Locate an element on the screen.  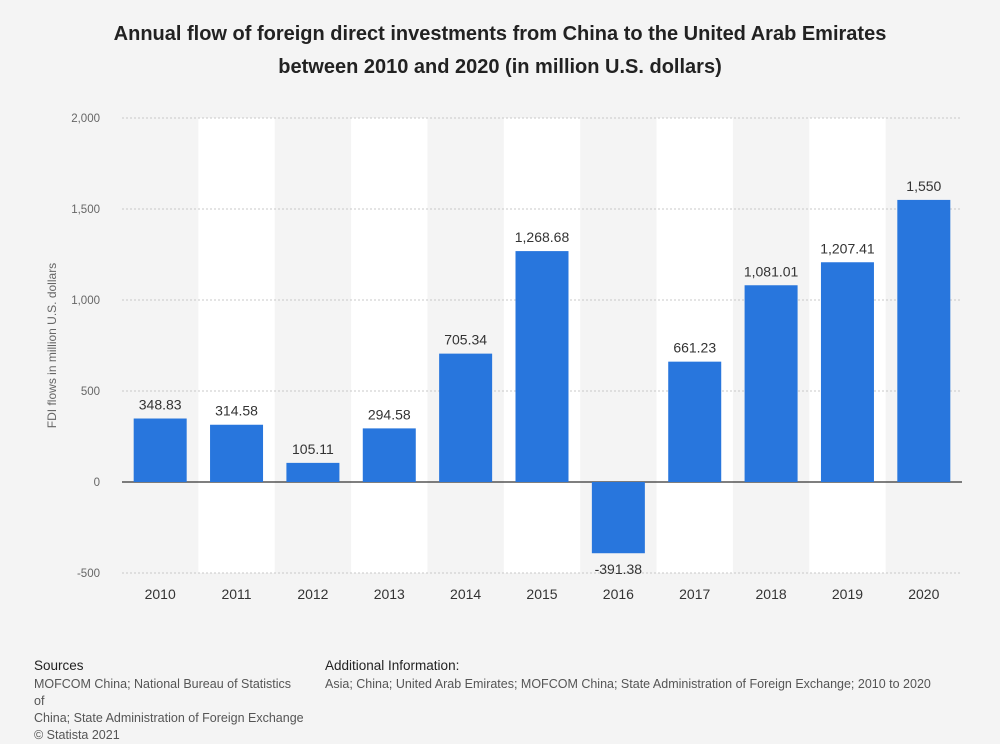
sources-title: Sources is located at coordinates (59, 665).